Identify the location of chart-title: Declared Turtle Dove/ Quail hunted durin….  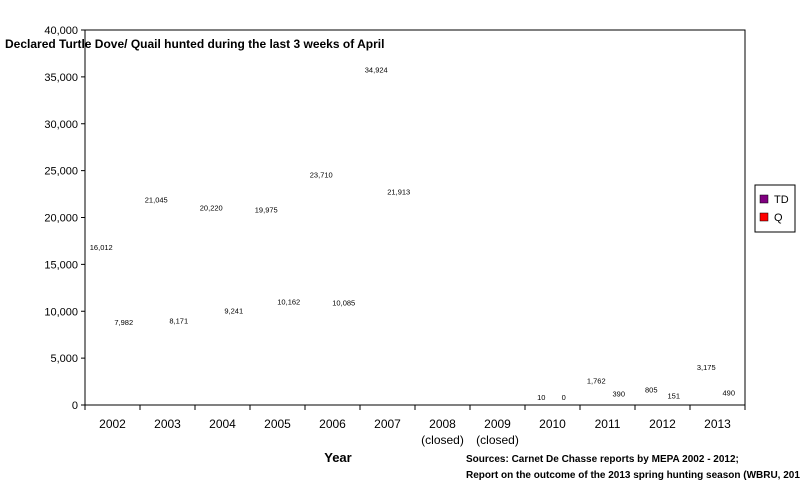
(194, 44).